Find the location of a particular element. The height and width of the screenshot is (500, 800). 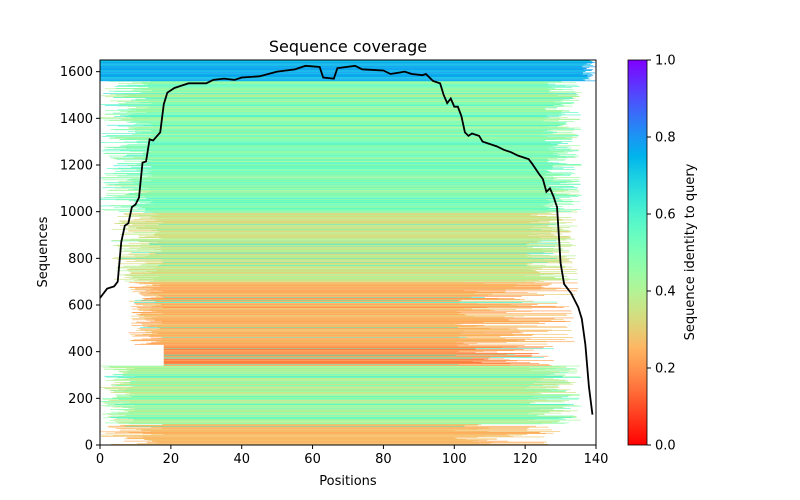

x-tick-label: 120 is located at coordinates (525, 459).